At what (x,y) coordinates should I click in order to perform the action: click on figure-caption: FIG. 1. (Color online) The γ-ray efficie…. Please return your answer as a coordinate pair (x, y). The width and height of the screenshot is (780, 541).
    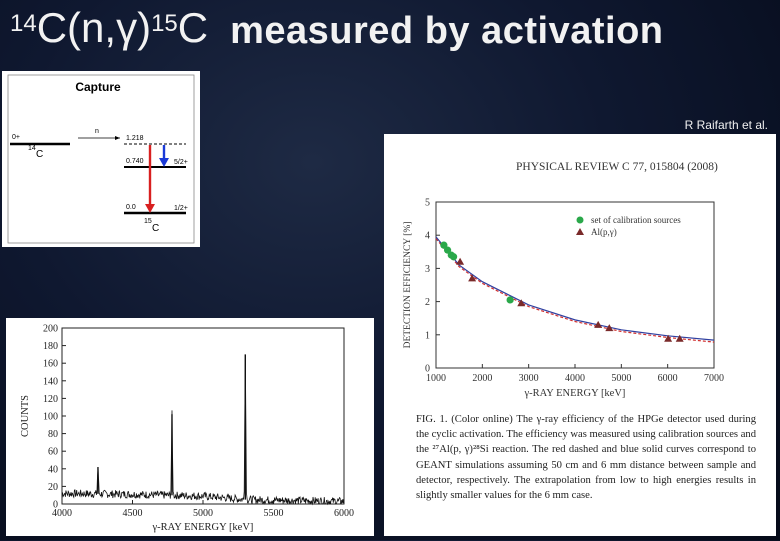
    Looking at the image, I should click on (586, 458).